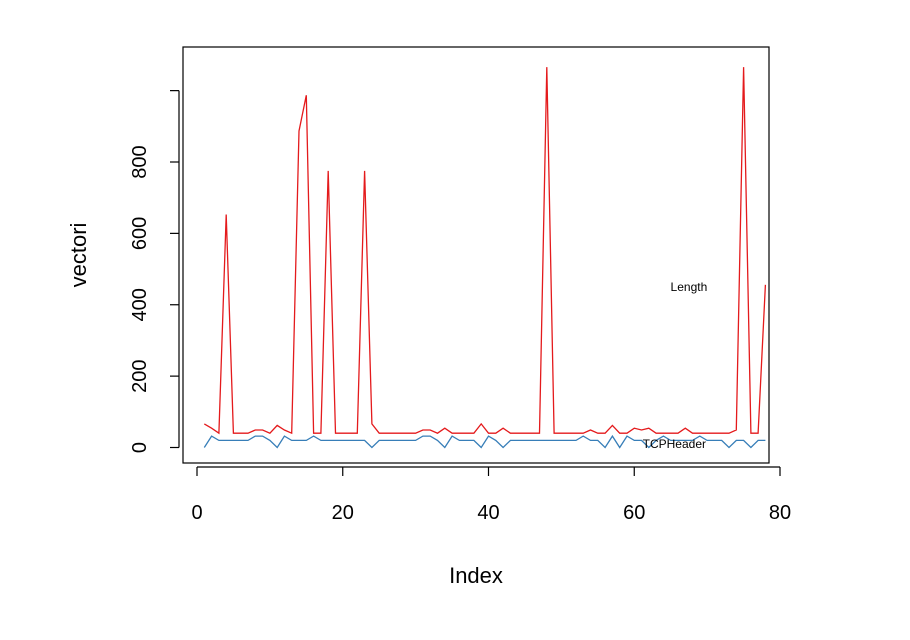  Describe the element at coordinates (491, 495) in the screenshot. I see `x-axis: 0 20 40 60 80` at that location.